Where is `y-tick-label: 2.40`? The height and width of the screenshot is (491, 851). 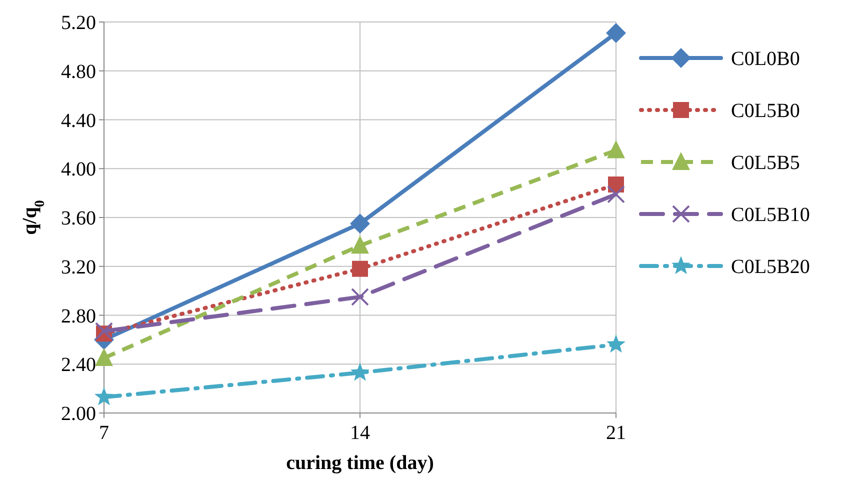 y-tick-label: 2.40 is located at coordinates (78, 365).